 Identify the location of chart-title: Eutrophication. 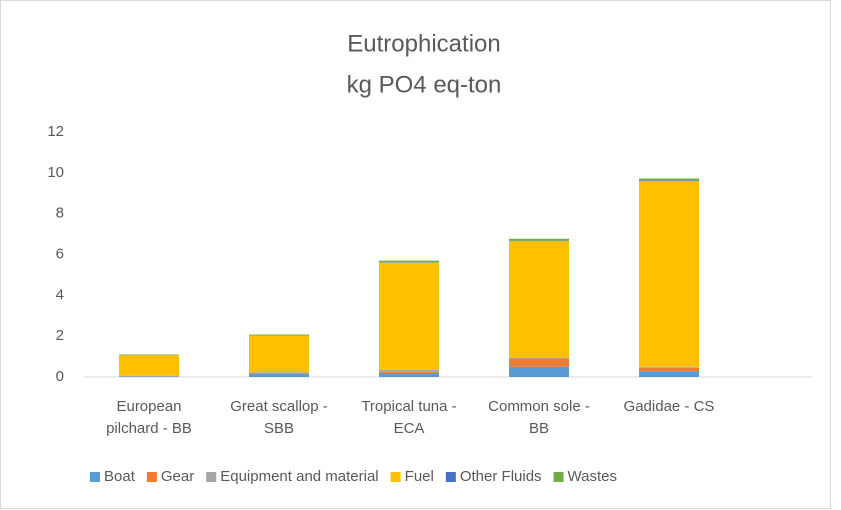
(423, 43).